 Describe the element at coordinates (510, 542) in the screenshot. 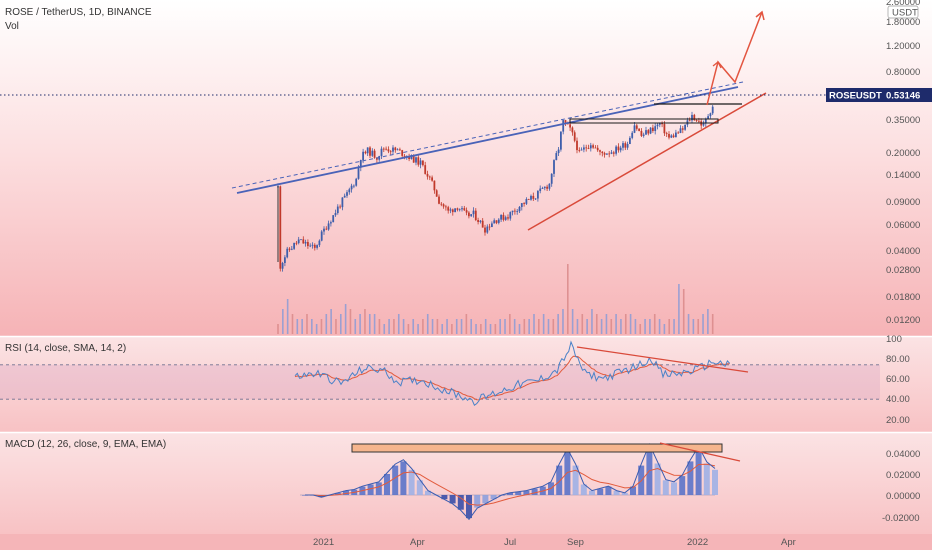

I see `time-tick: Jul` at that location.